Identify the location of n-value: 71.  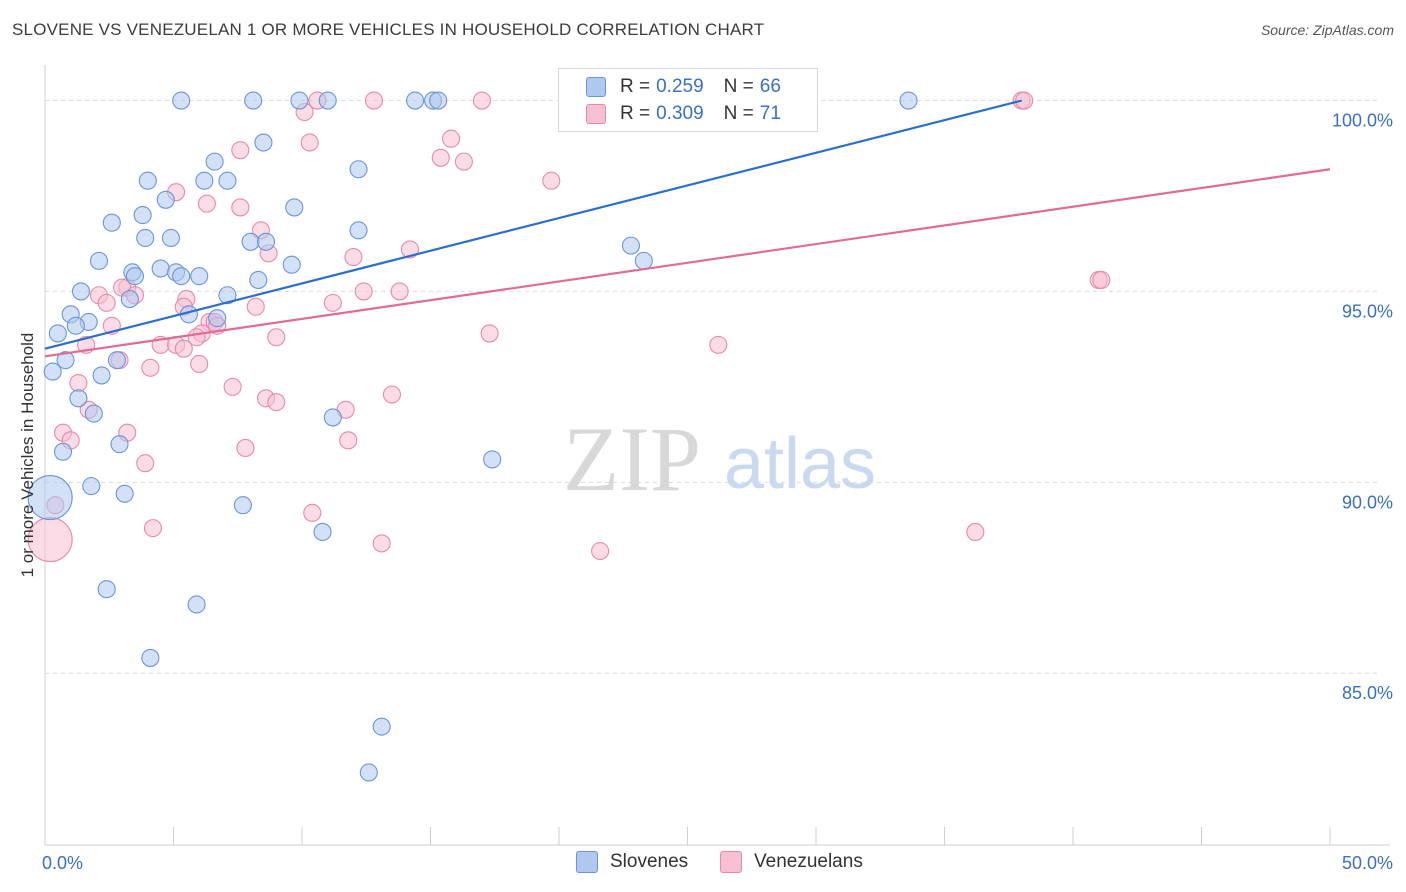
(770, 113).